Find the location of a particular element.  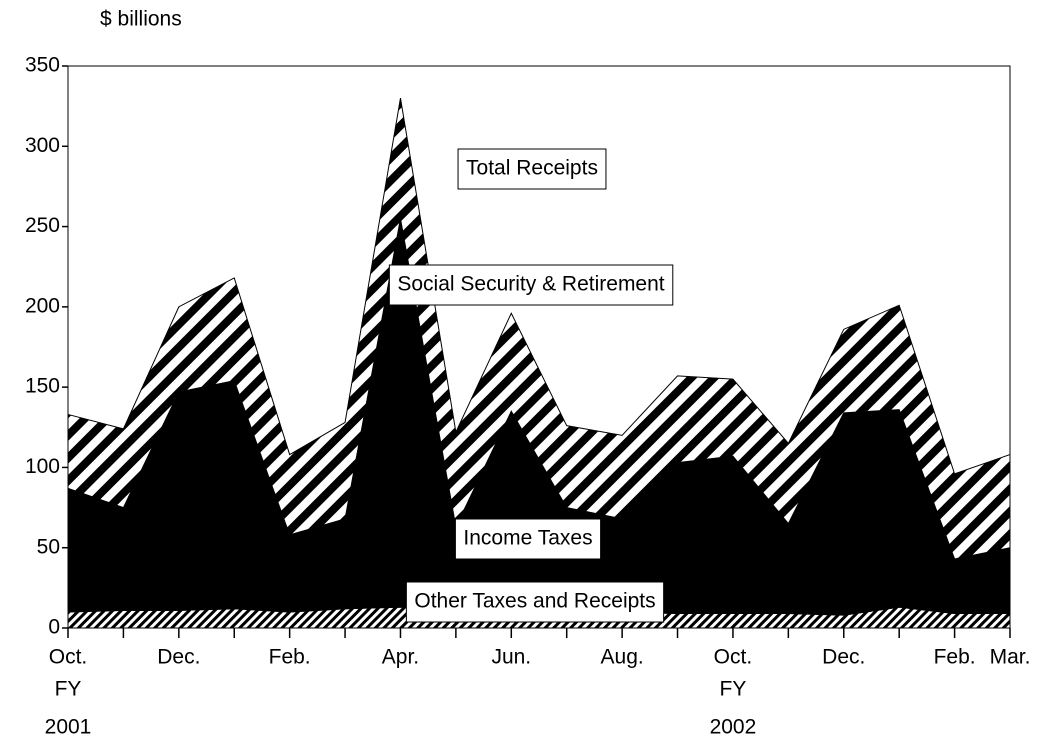

fy-year: 2002 is located at coordinates (733, 727).